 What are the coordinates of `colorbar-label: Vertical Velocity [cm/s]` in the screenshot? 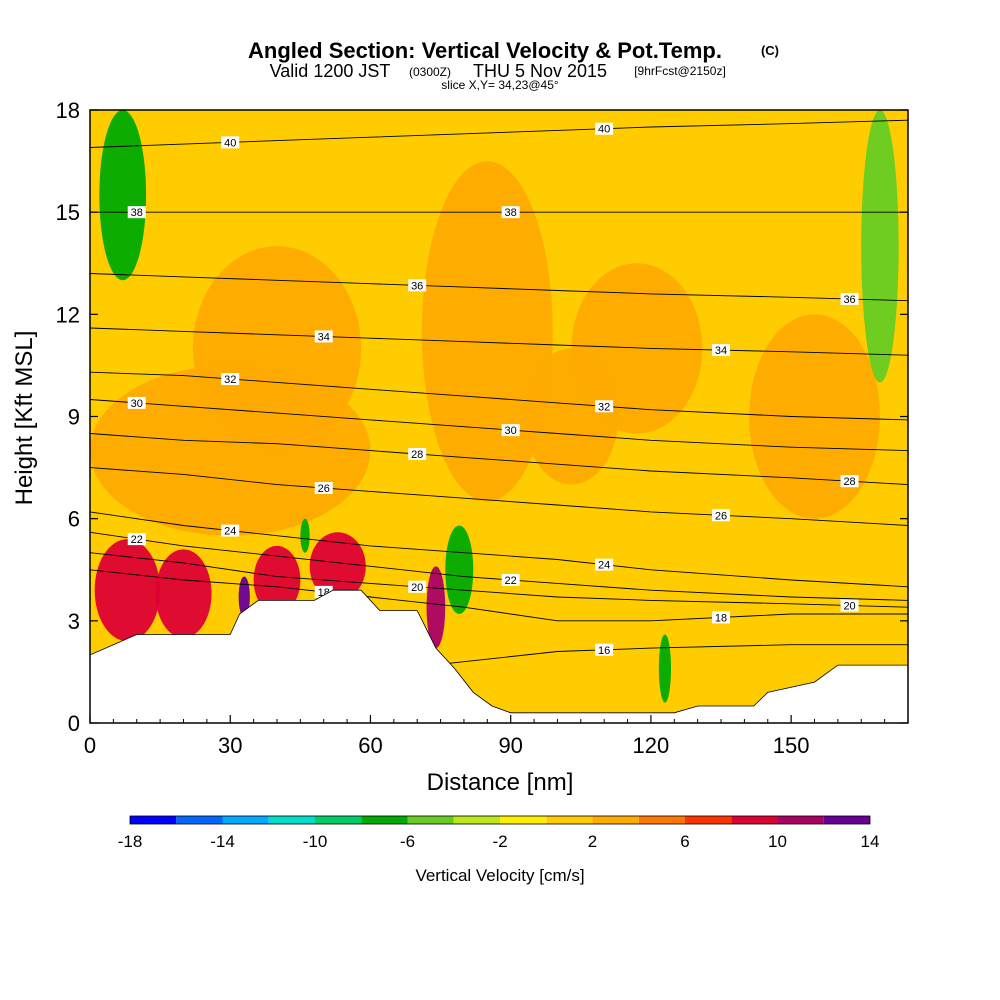 It's located at (499, 875).